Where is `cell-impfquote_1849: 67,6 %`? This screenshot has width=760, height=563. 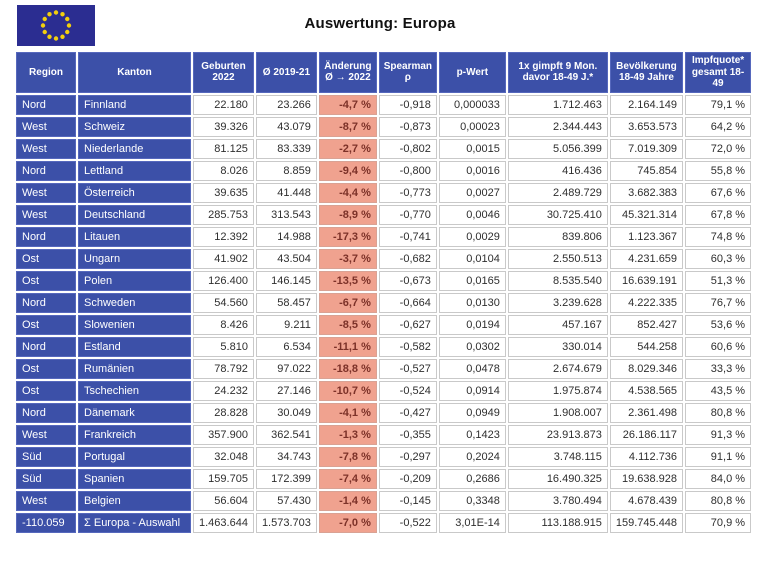 cell-impfquote_1849: 67,6 % is located at coordinates (718, 192).